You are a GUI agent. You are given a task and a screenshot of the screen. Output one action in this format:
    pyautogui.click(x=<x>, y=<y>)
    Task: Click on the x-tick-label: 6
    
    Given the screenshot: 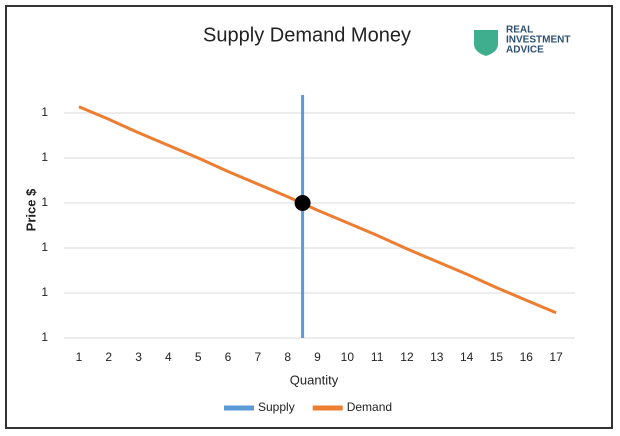 What is the action you would take?
    pyautogui.click(x=228, y=357)
    